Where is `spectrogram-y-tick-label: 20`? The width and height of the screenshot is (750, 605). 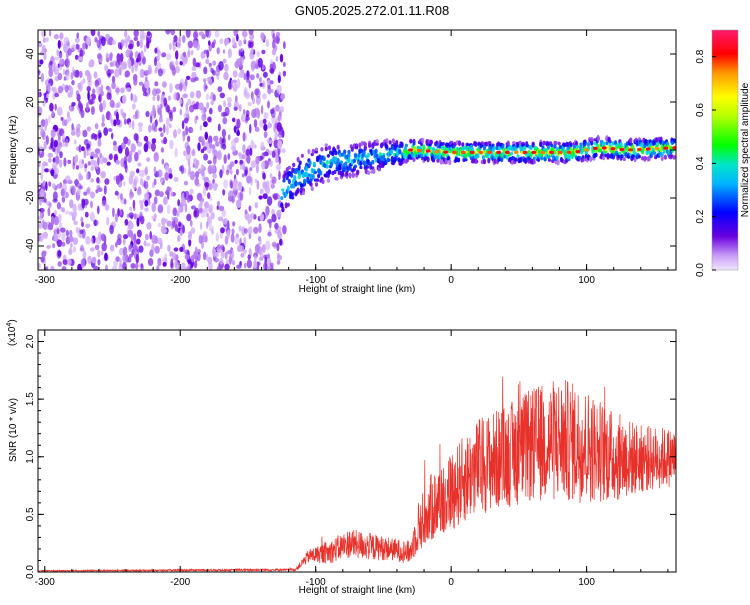
spectrogram-y-tick-label: 20 is located at coordinates (30, 102).